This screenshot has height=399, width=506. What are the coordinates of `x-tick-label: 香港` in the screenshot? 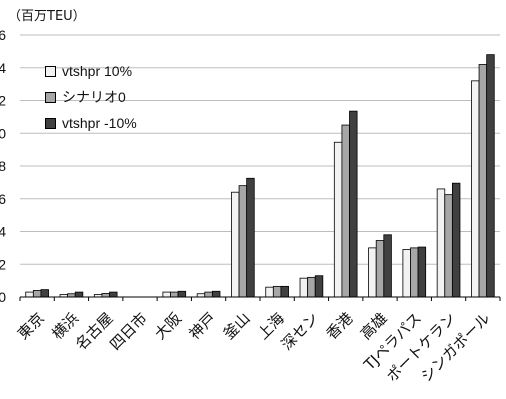 It's located at (340, 326).